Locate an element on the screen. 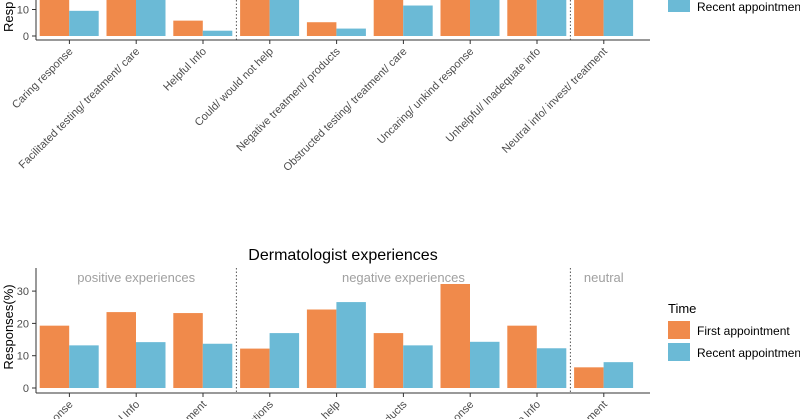  legend-title: Time is located at coordinates (682, 308).